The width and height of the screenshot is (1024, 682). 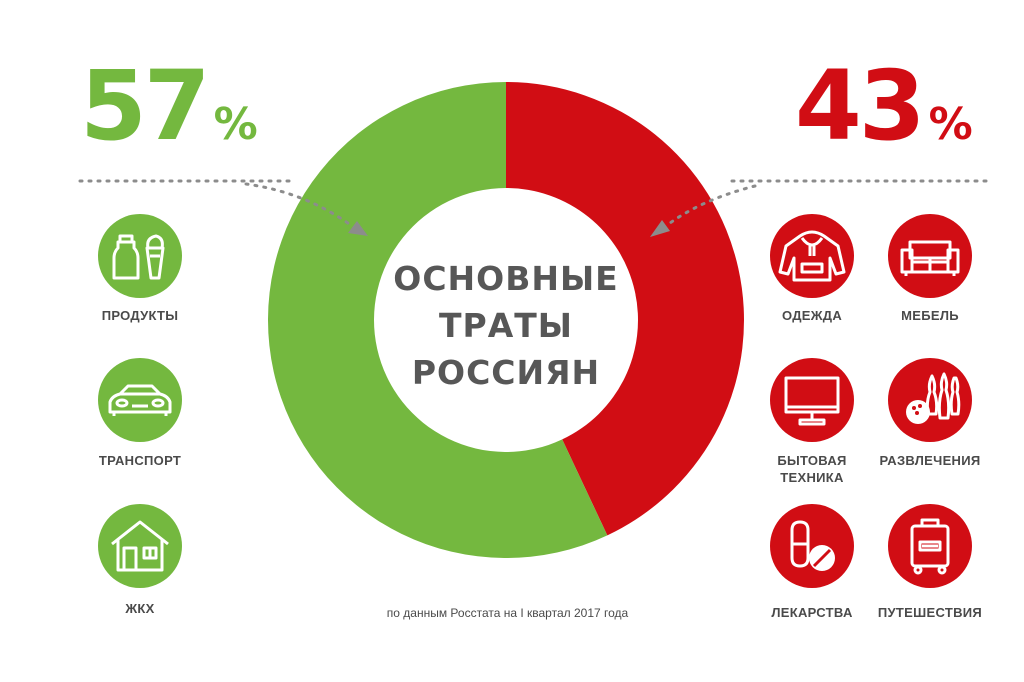 What do you see at coordinates (140, 256) in the screenshot?
I see `groceries-icon` at bounding box center [140, 256].